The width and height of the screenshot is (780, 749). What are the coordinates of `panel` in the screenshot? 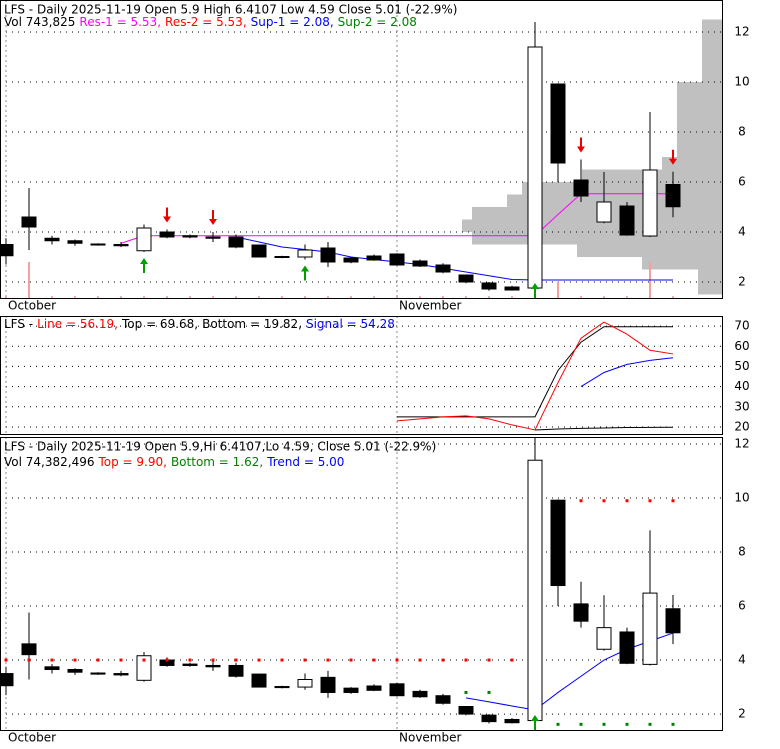 It's located at (361, 375).